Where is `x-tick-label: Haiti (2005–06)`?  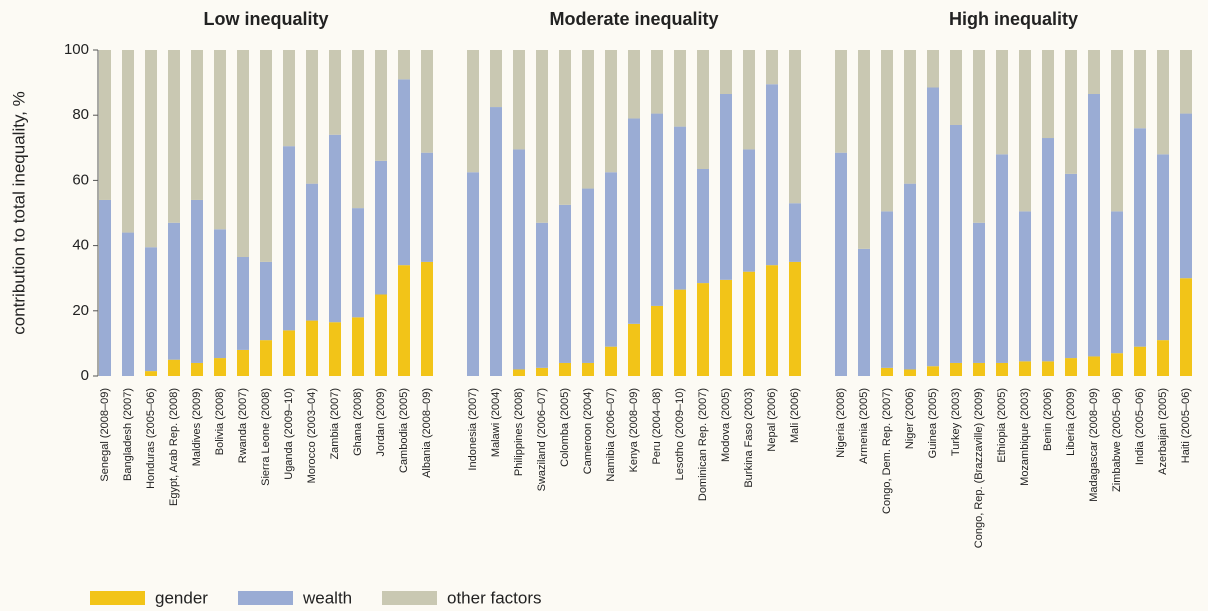
x-tick-label: Haiti (2005–06) is located at coordinates (1186, 425).